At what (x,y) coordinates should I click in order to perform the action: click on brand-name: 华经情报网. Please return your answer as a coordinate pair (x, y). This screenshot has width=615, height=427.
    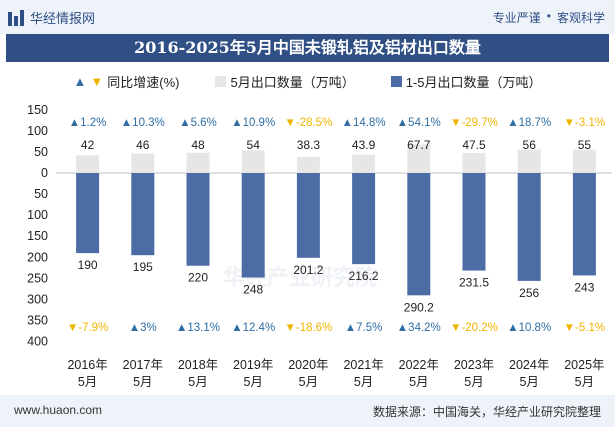
    Looking at the image, I should click on (63, 18).